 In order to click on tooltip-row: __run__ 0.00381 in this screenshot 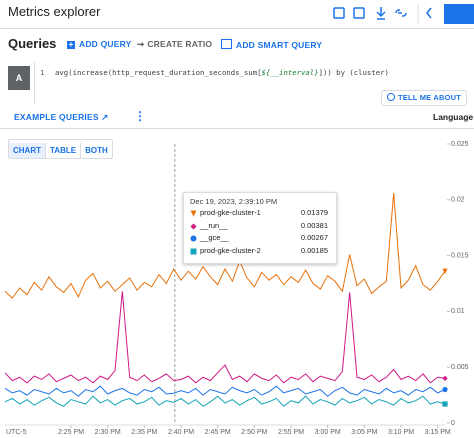, I will do `click(259, 227)`.